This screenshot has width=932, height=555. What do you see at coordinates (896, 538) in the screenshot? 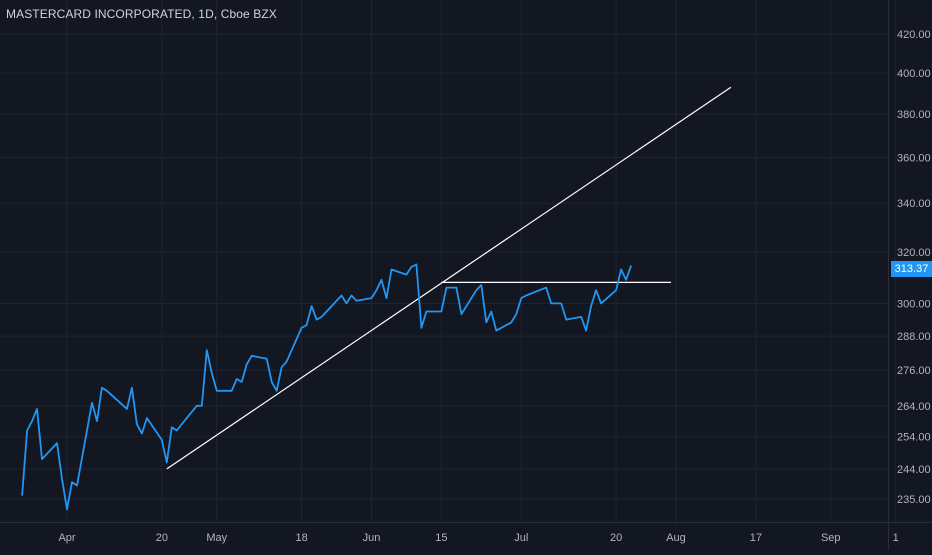
I see `x-tick-label: 1` at bounding box center [896, 538].